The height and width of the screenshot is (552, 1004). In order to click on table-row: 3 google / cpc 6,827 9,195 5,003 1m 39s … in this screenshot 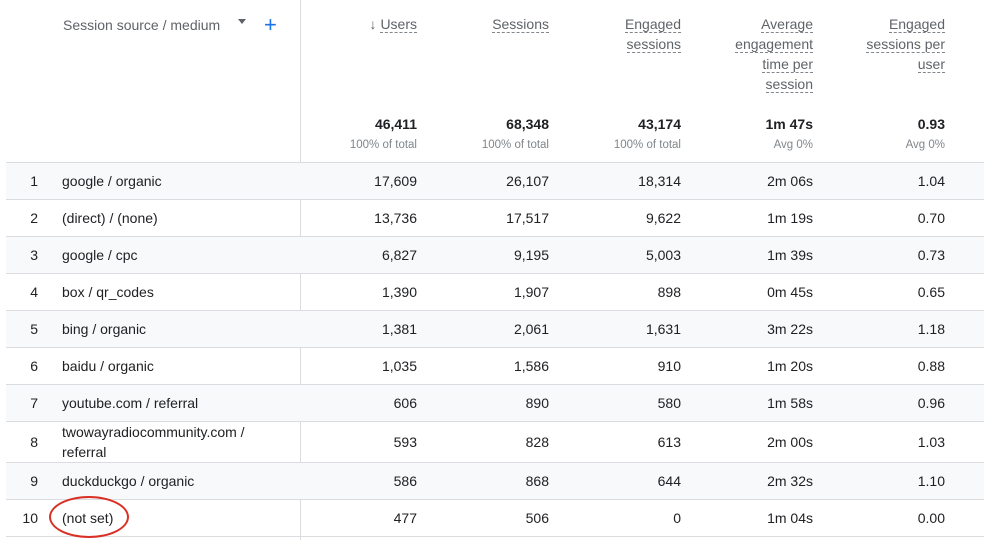, I will do `click(495, 255)`.